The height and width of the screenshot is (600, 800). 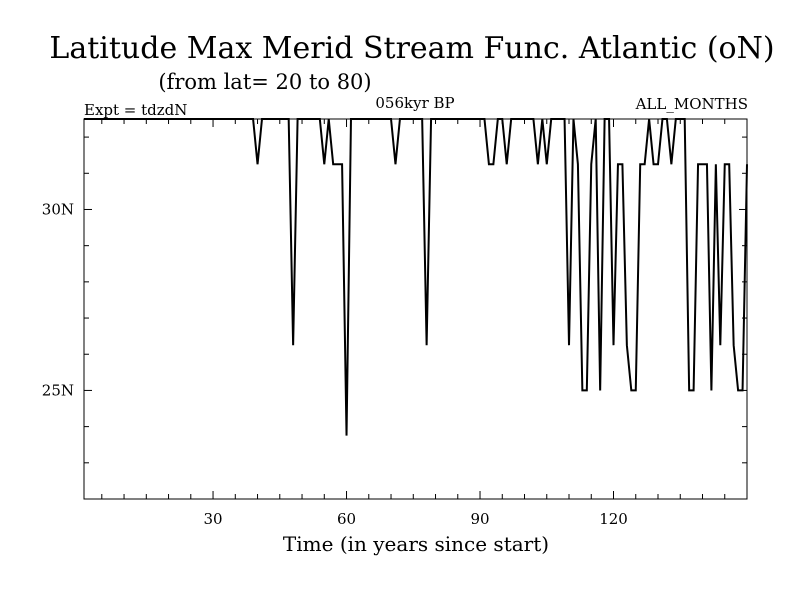 What do you see at coordinates (691, 104) in the screenshot?
I see `months-label: ALL_MONTHS` at bounding box center [691, 104].